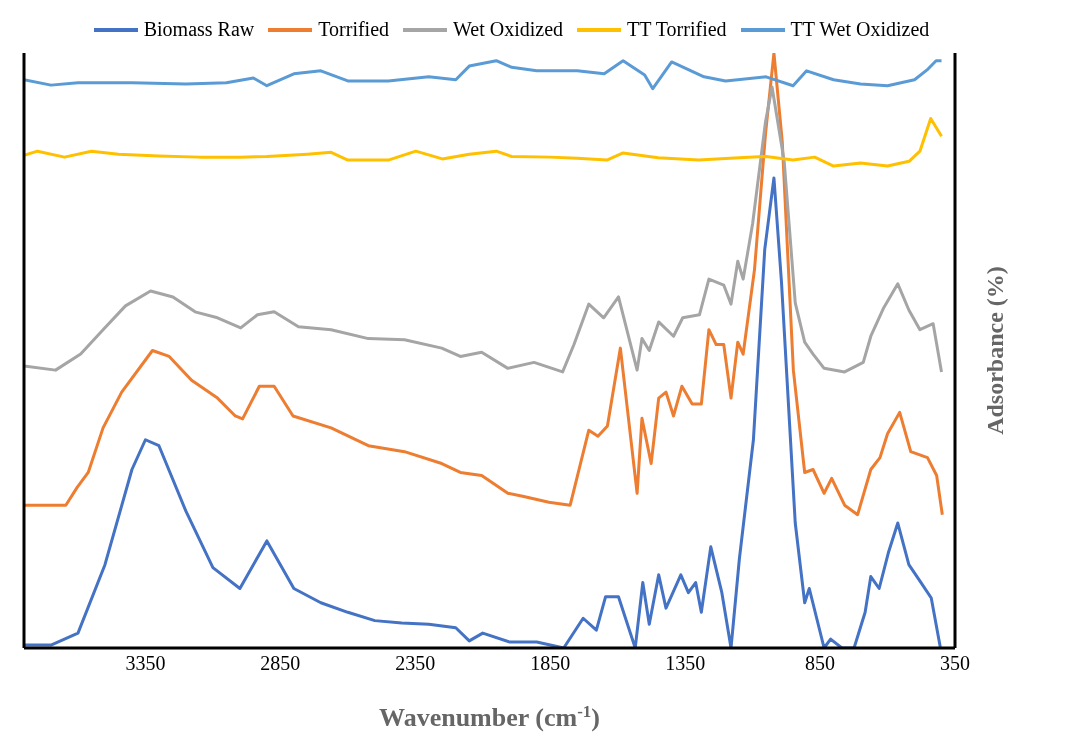  Describe the element at coordinates (280, 663) in the screenshot. I see `x-tick-label: 2850` at that location.